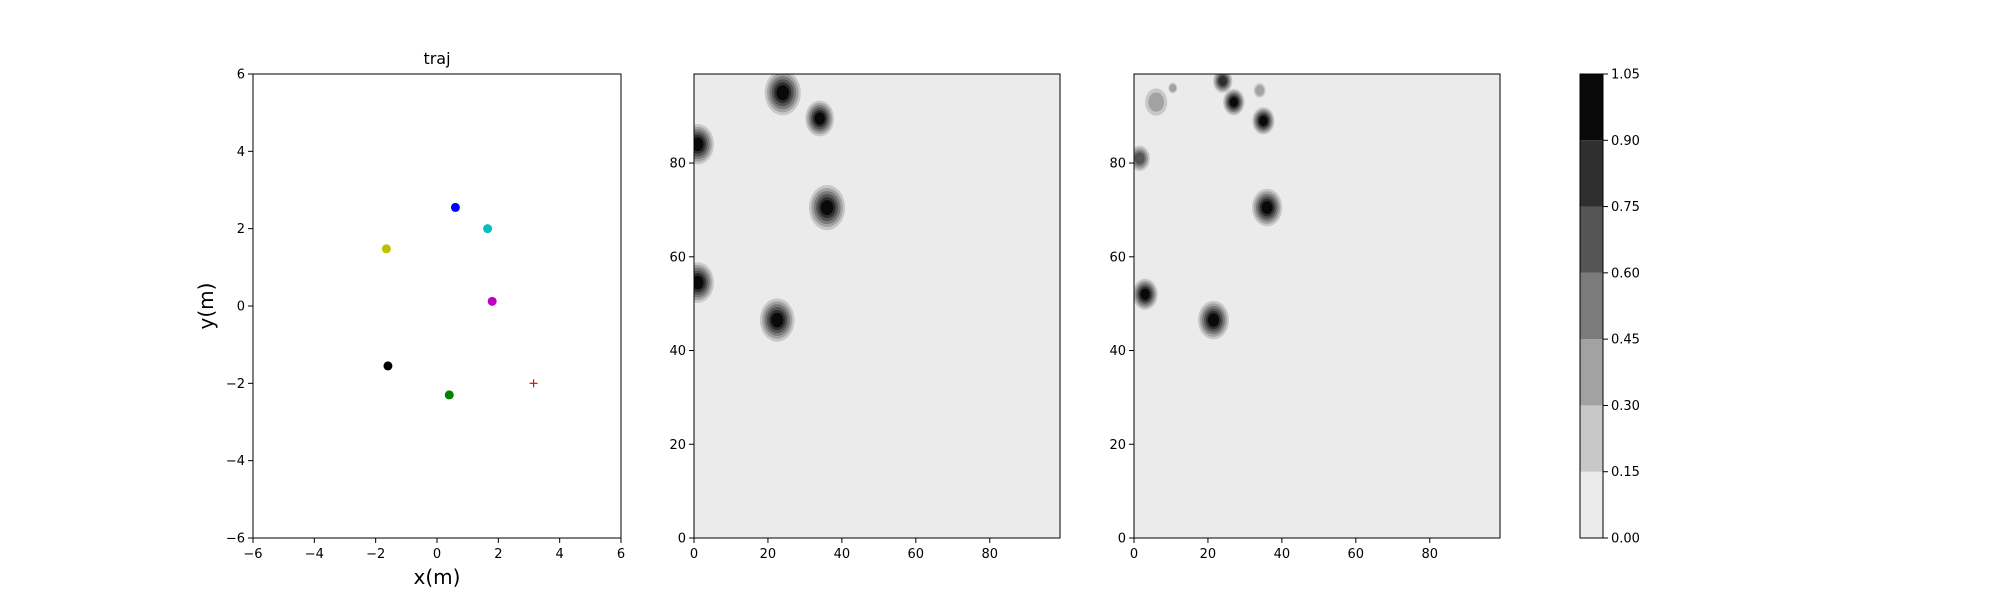  I want to click on colorbar-tick-label: 0.45, so click(1625, 340).